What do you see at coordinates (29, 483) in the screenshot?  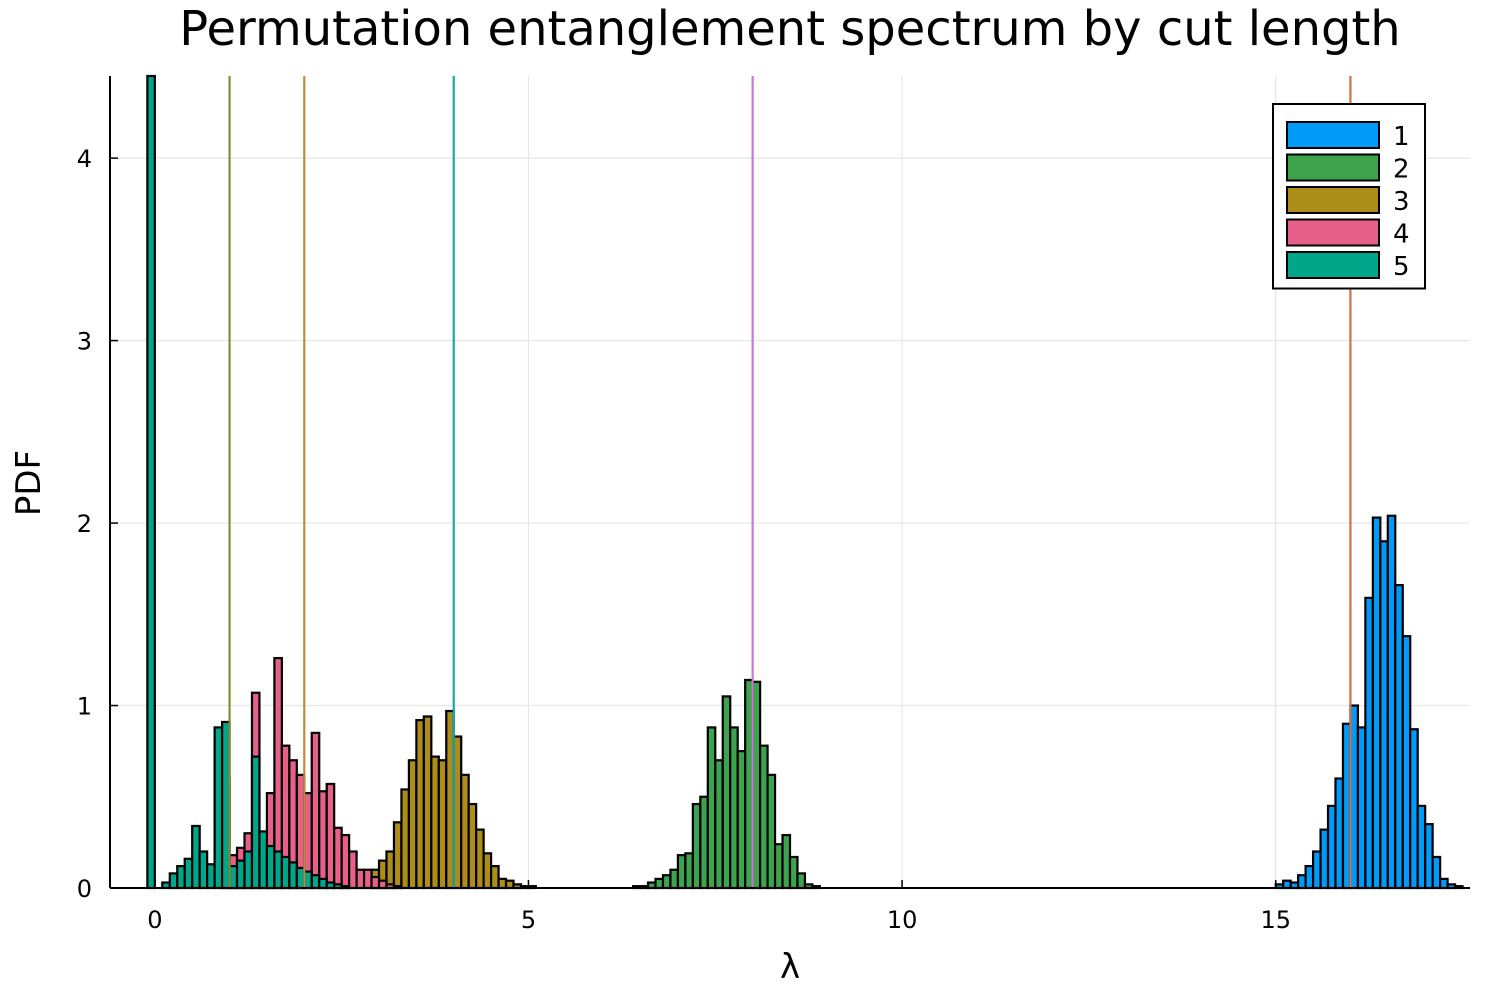 I see `y-axis-label: PDF` at bounding box center [29, 483].